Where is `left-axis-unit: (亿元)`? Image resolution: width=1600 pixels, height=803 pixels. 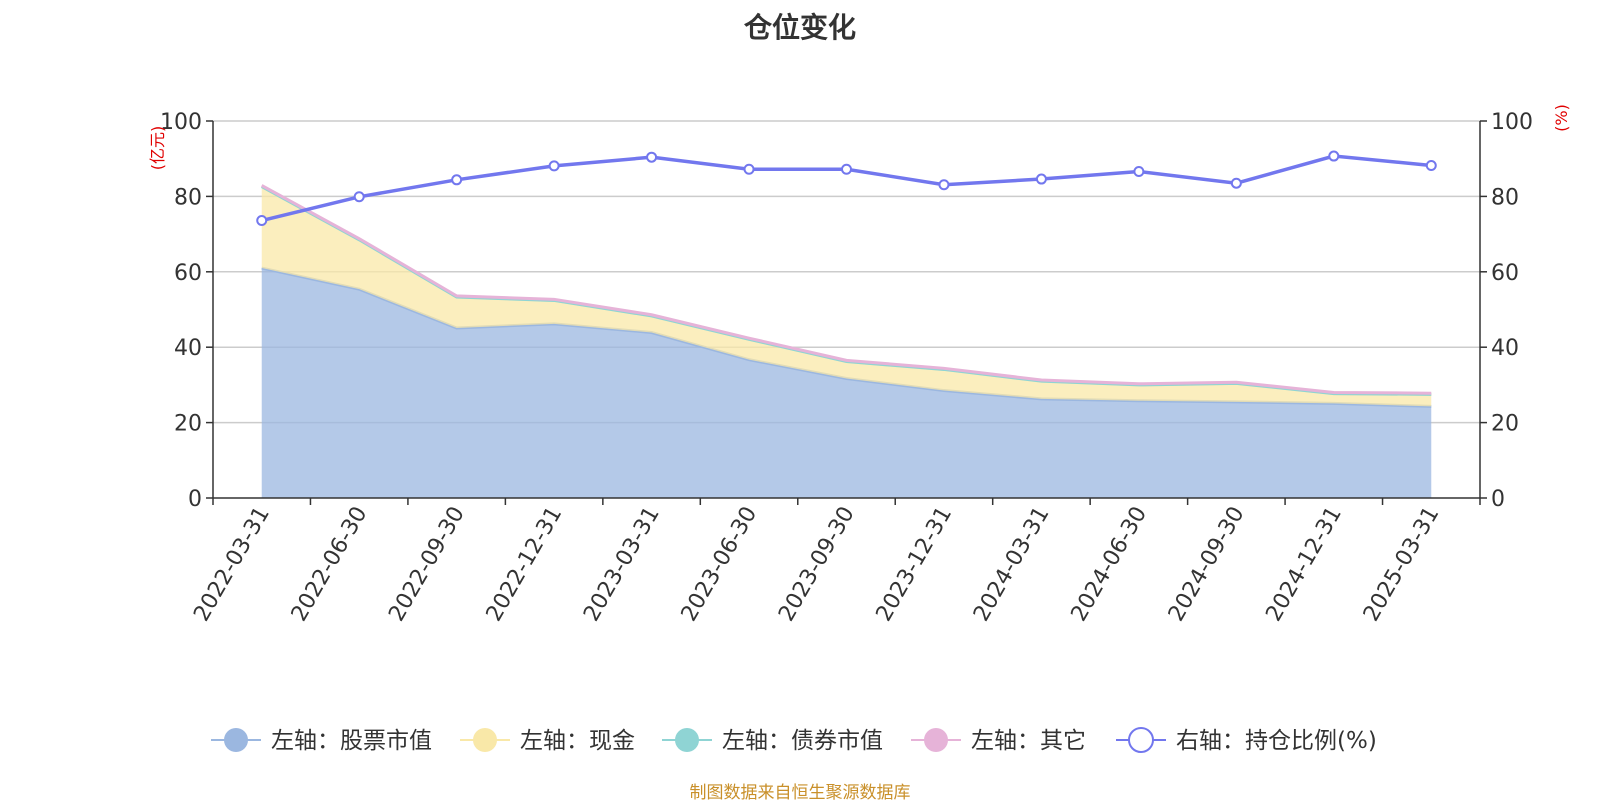 left-axis-unit: (亿元) is located at coordinates (157, 148).